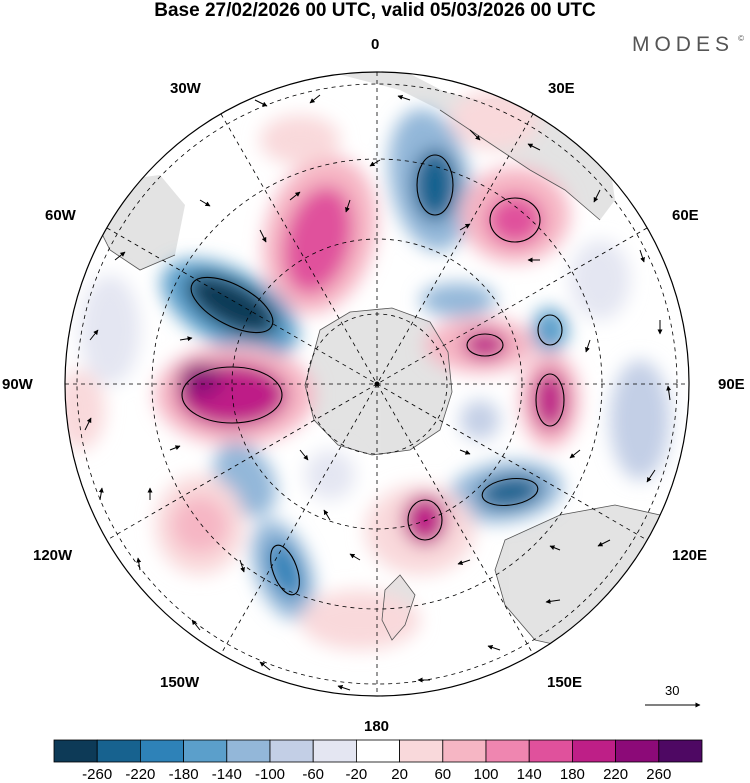 The width and height of the screenshot is (750, 783). Describe the element at coordinates (672, 690) in the screenshot. I see `reference-vector-label: 30` at that location.